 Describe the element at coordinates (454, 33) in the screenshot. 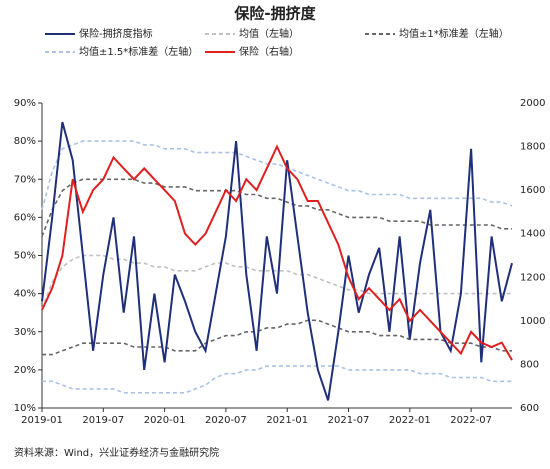

I see `legend-label: 均值±1*标准差（左轴）` at that location.